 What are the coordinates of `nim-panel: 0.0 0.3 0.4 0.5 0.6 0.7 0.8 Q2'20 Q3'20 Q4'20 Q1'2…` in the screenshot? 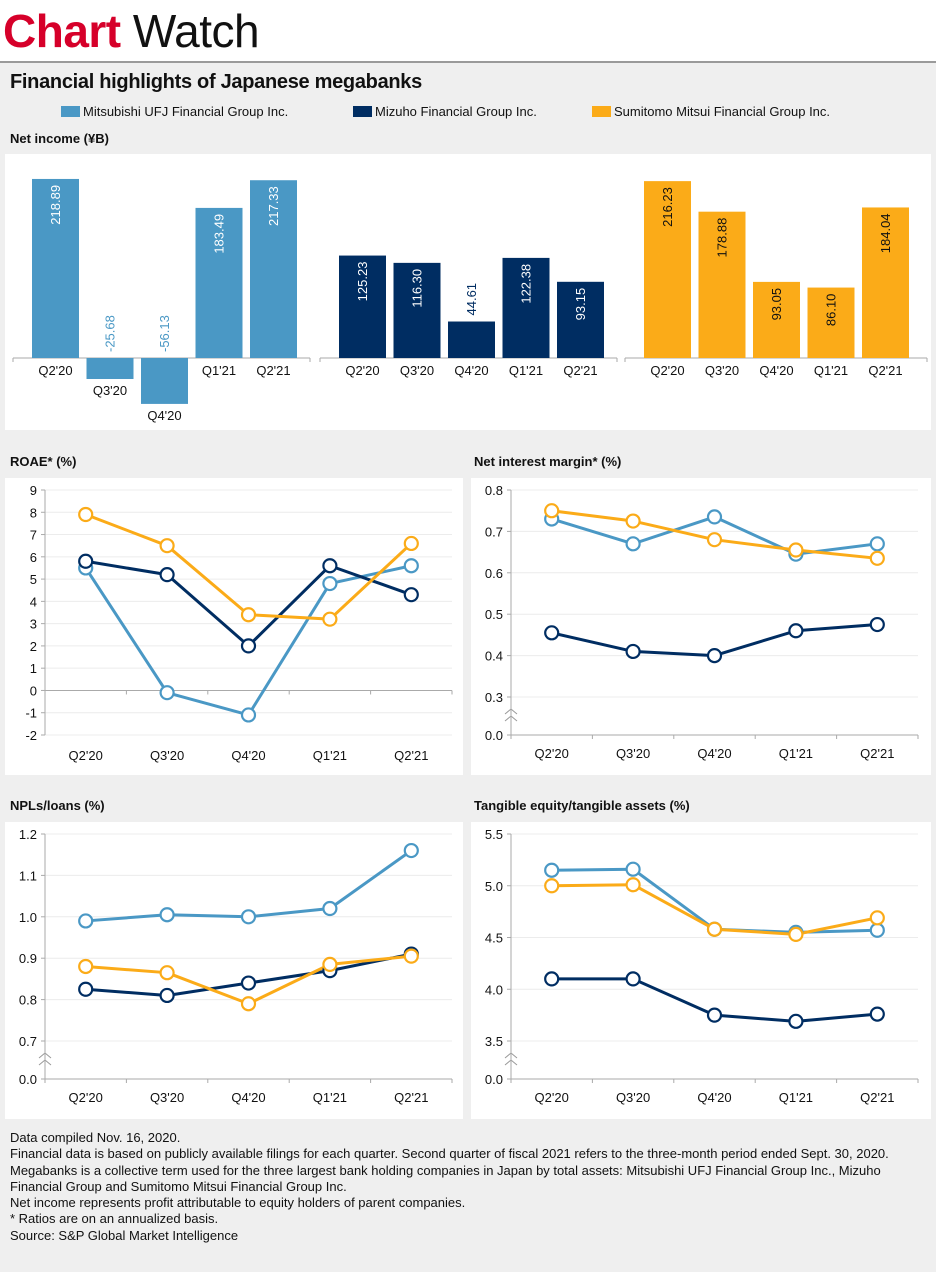 It's located at (701, 626).